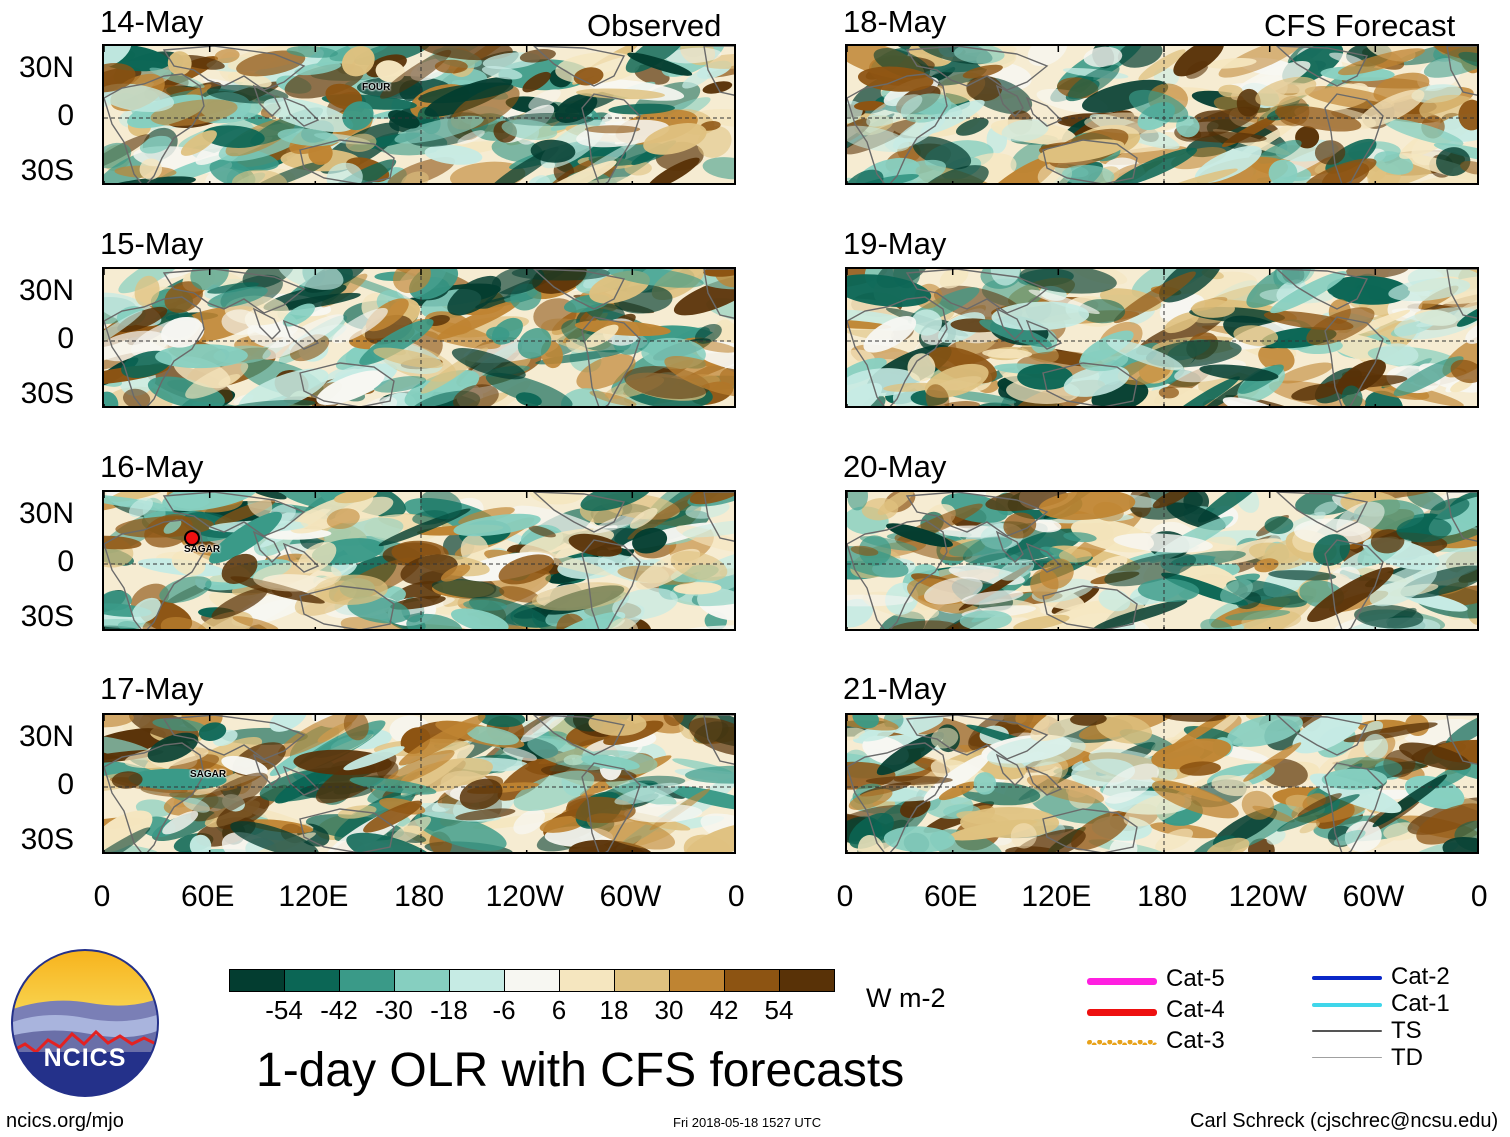 This screenshot has width=1510, height=1137. I want to click on olr-map-panel, so click(419, 337).